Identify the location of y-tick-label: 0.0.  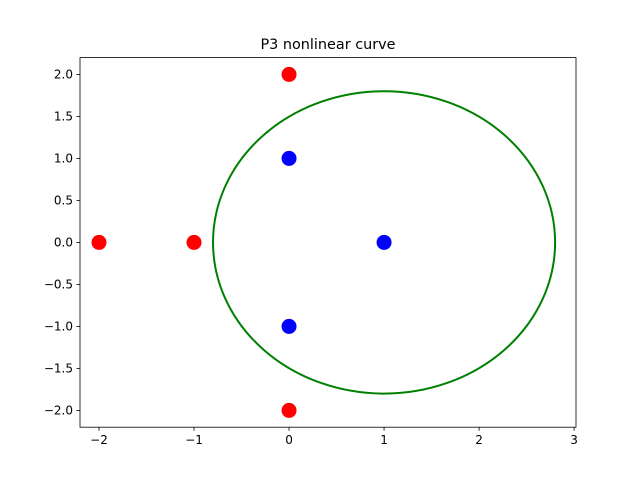
(63, 243).